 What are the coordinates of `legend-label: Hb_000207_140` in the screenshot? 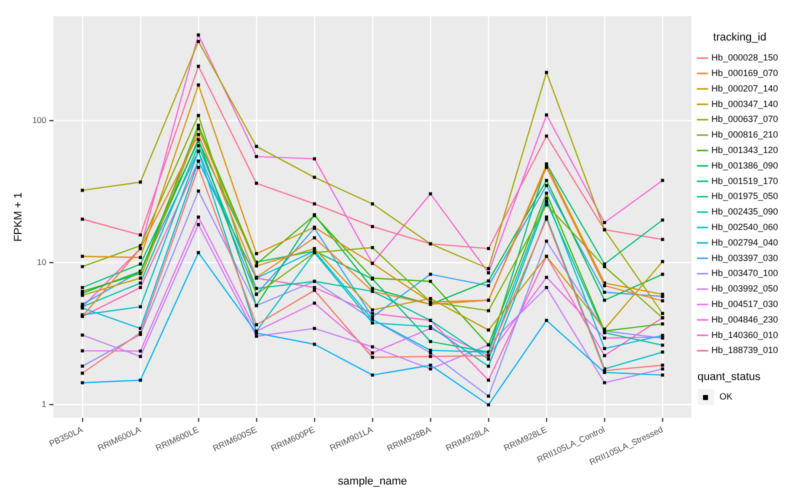 It's located at (744, 88).